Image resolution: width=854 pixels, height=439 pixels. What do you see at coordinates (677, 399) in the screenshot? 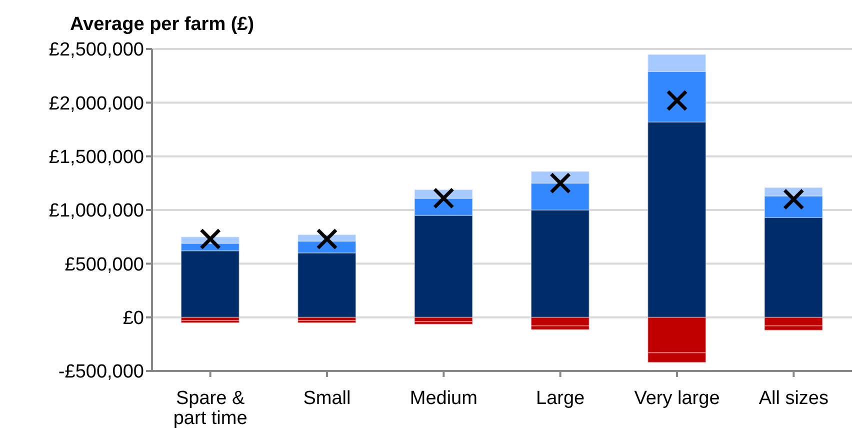
I see `x-tick-label: Very large` at bounding box center [677, 399].